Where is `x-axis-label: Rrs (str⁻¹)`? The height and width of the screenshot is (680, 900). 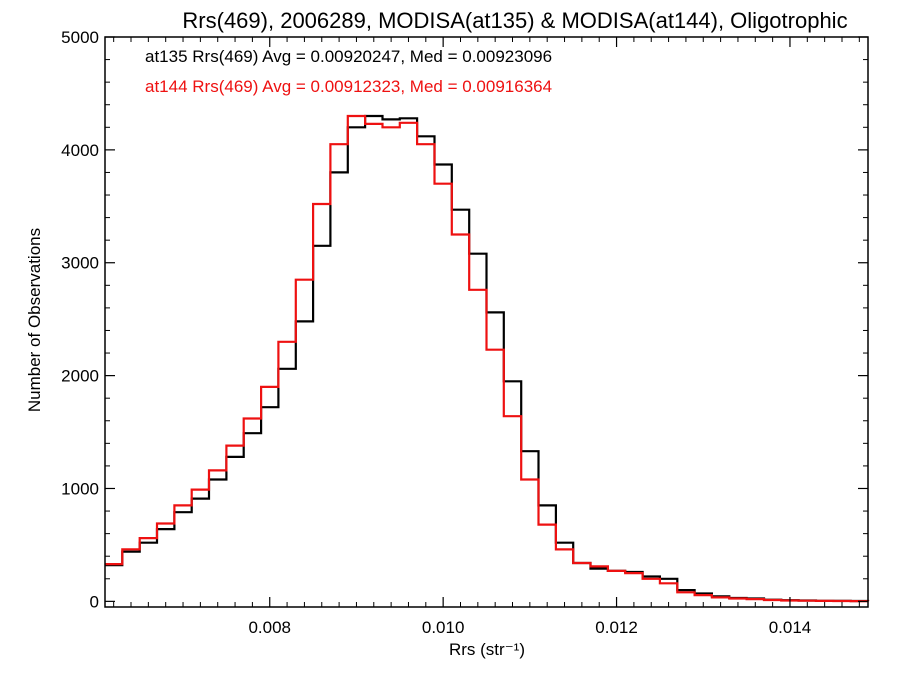
x-axis-label: Rrs (str⁻¹) is located at coordinates (487, 649).